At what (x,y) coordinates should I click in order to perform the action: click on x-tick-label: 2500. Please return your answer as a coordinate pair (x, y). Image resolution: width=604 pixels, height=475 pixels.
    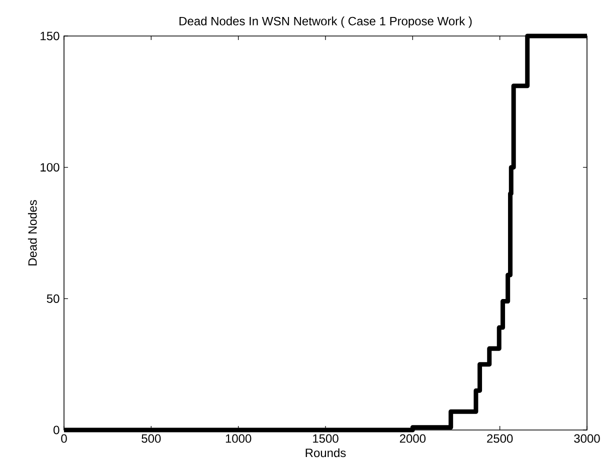
    Looking at the image, I should click on (500, 438).